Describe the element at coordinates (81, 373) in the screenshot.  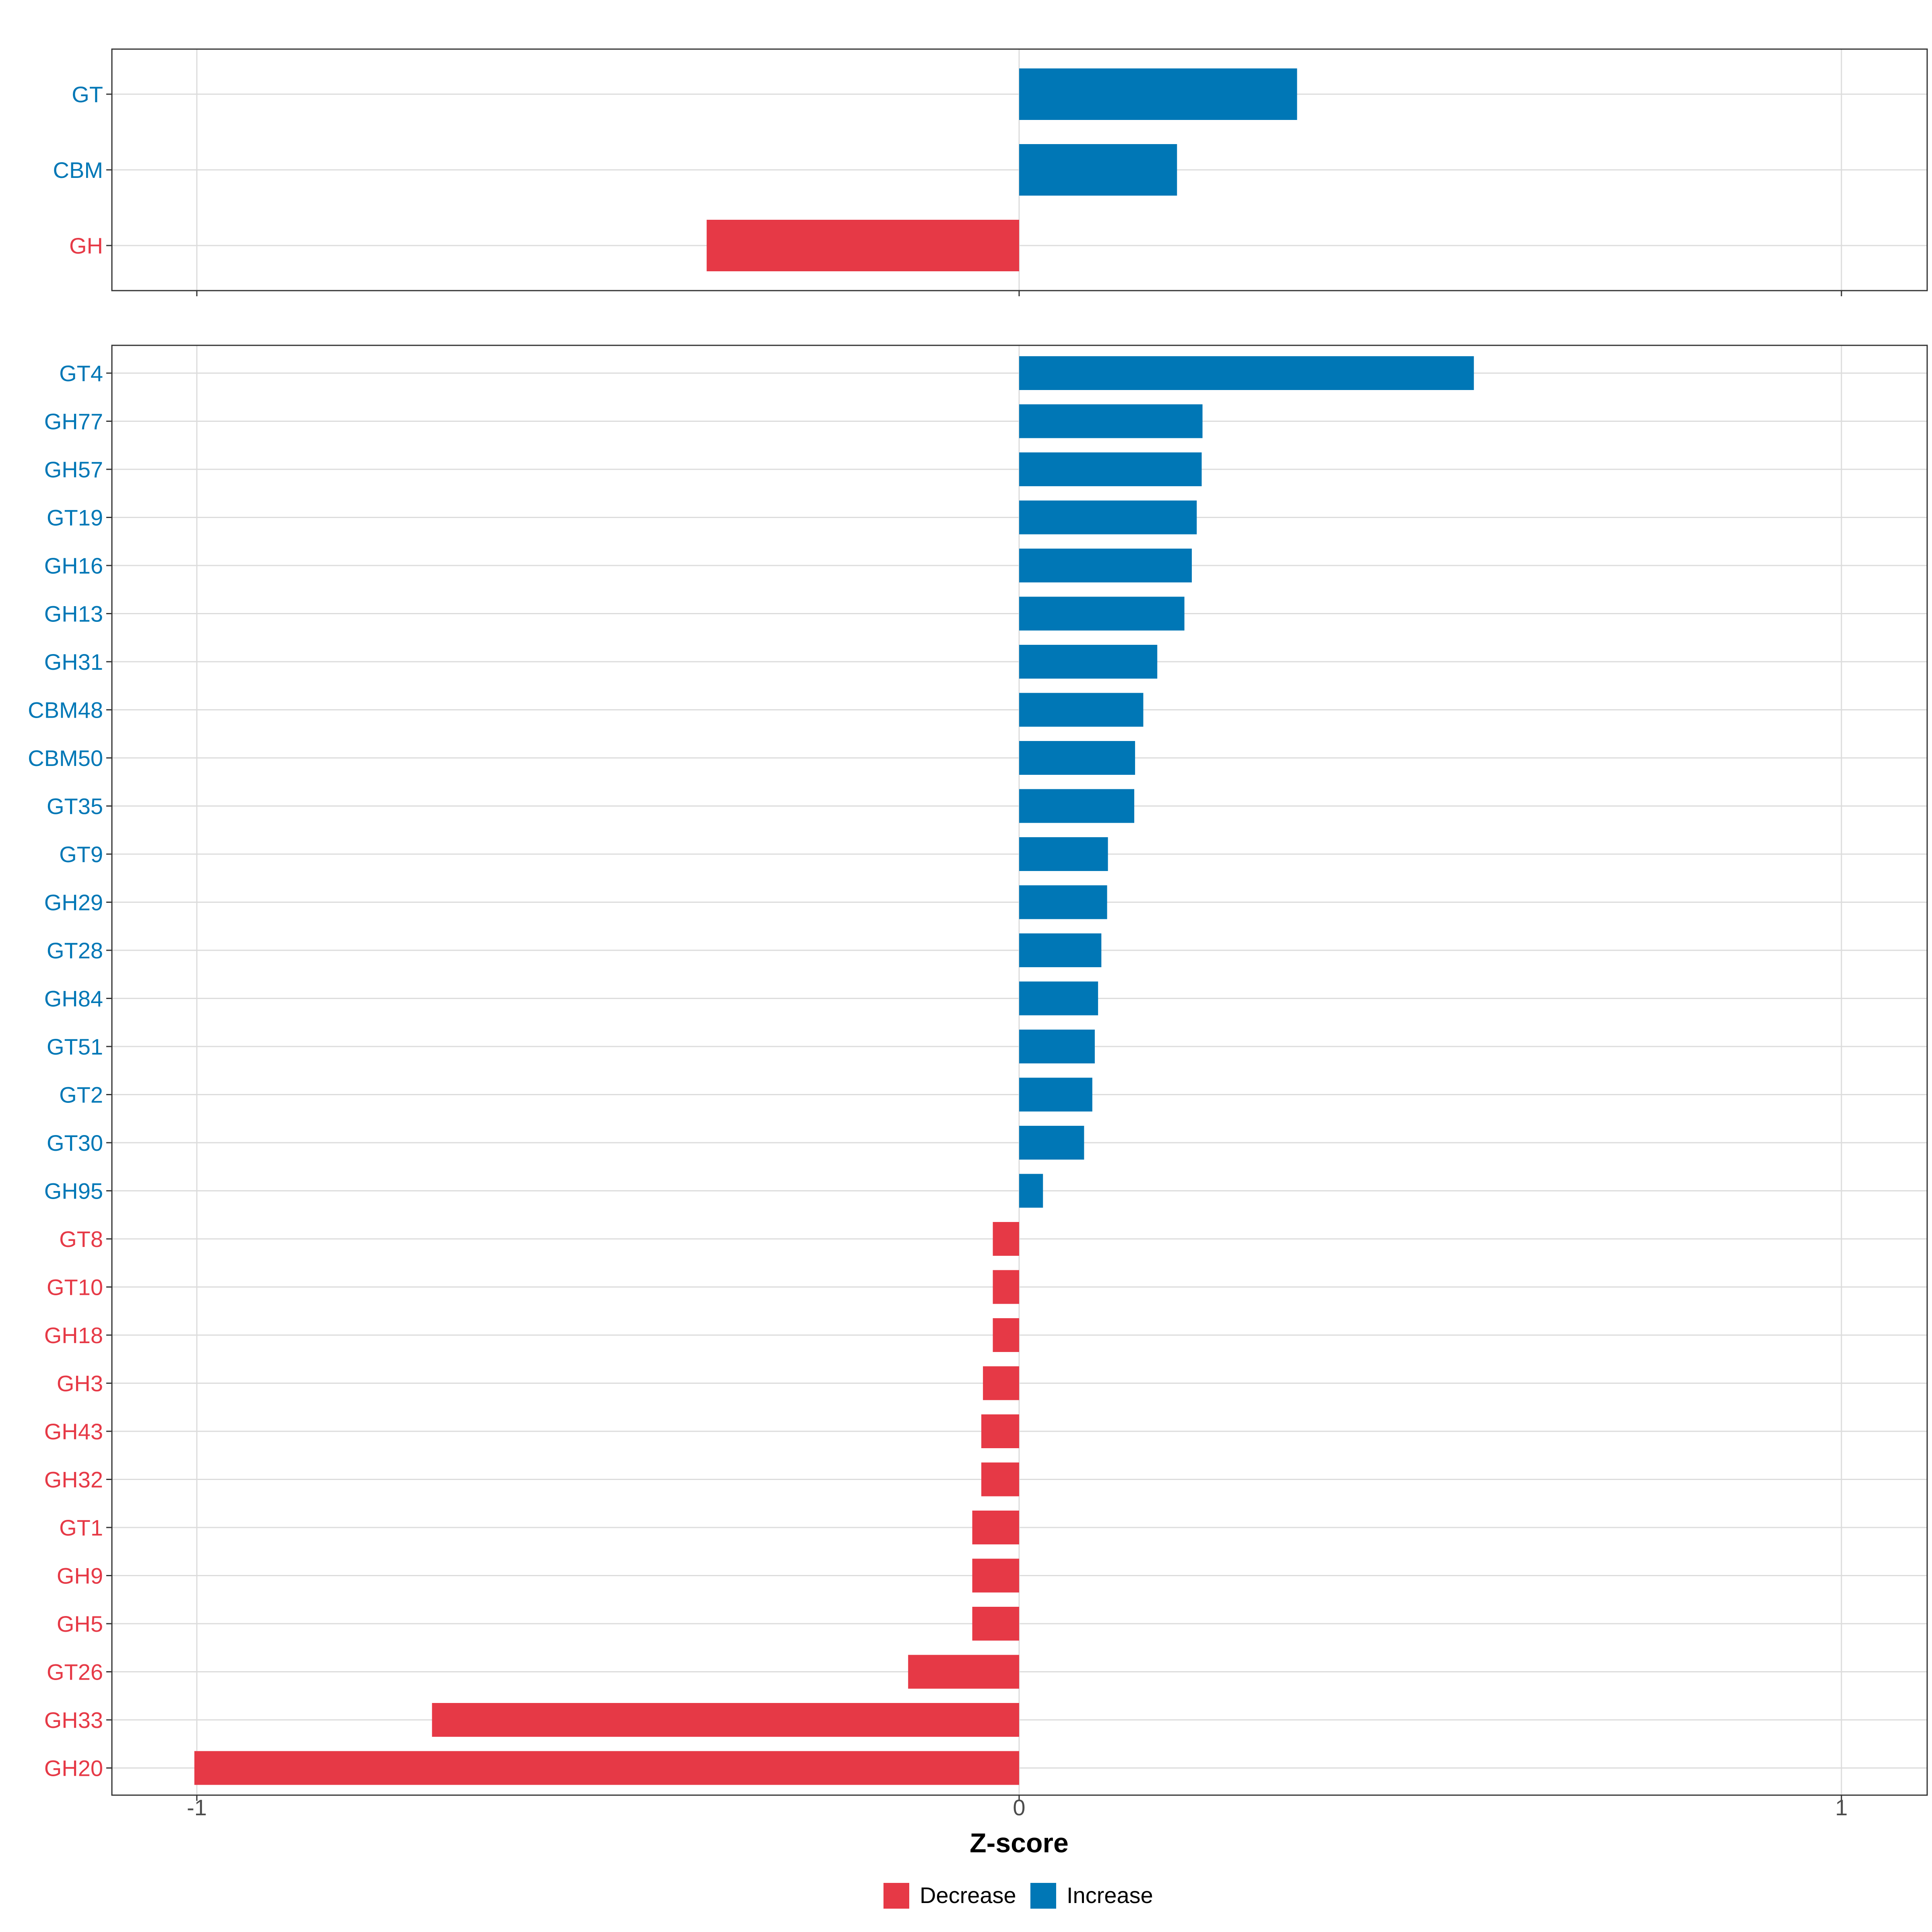
I see `y-tick-label: GT4` at that location.